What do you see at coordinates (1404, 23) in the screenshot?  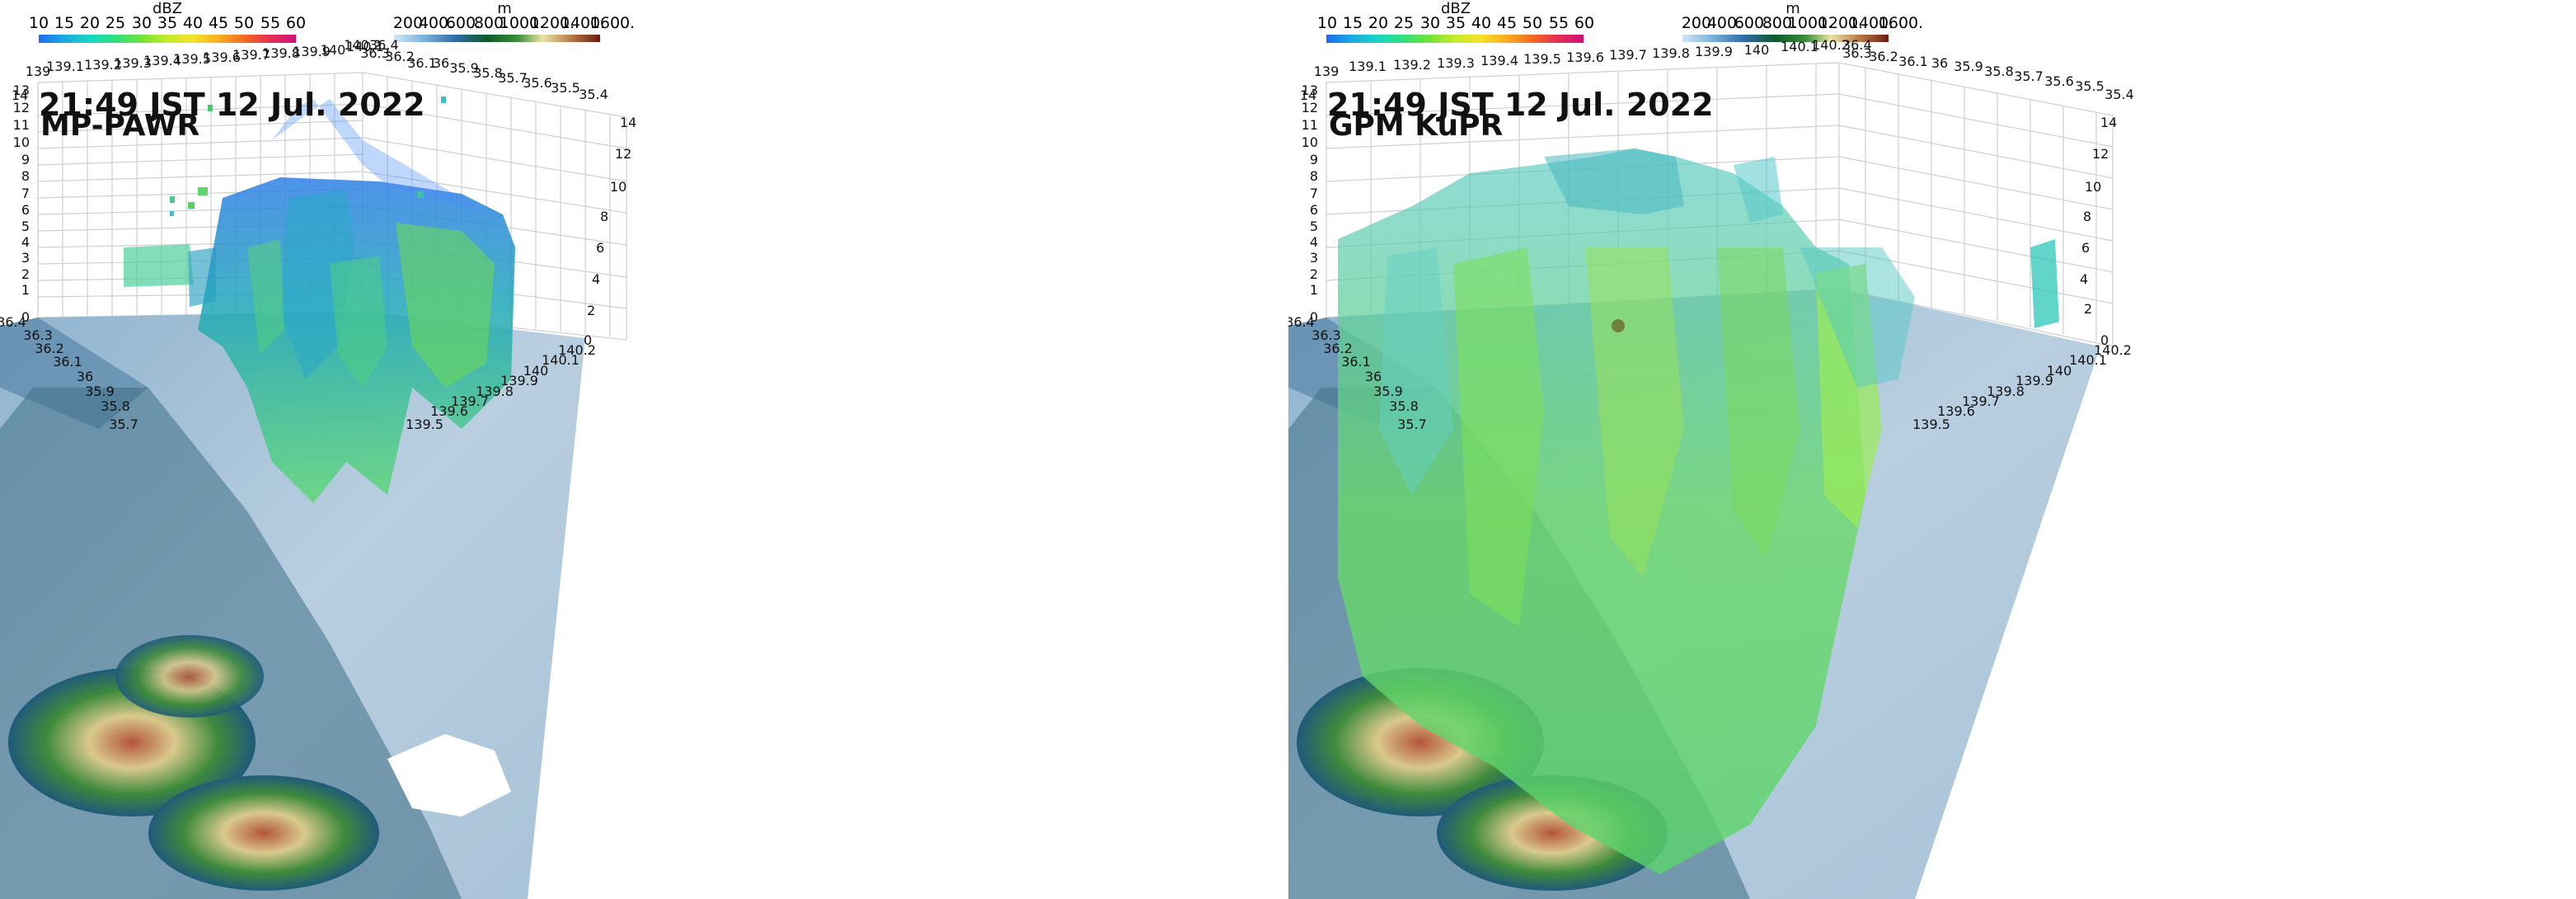 I see `svg-text: 25` at bounding box center [1404, 23].